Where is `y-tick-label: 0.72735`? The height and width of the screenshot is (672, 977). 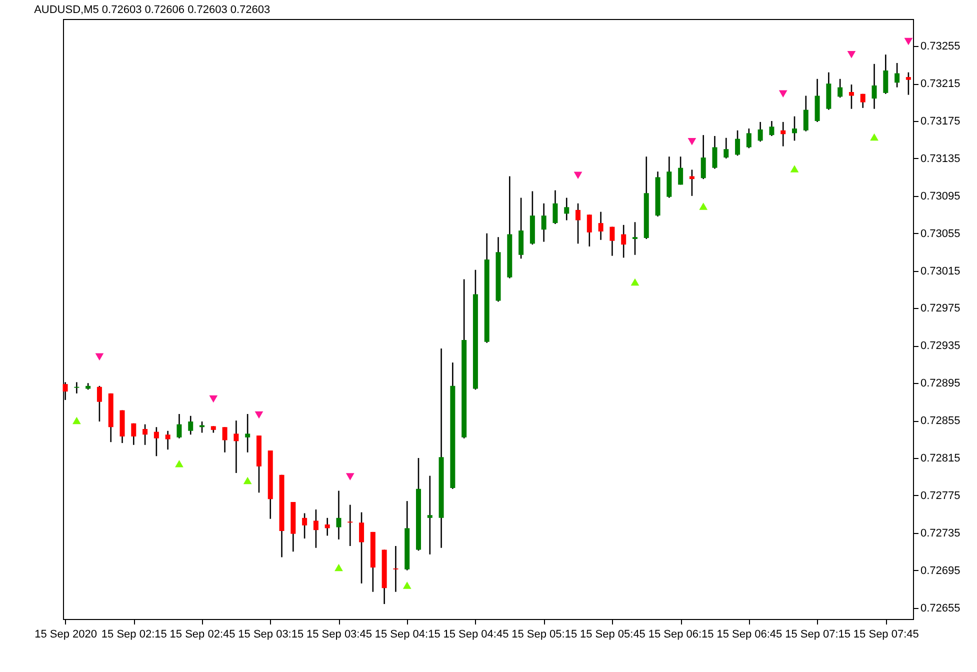
y-tick-label: 0.72735 is located at coordinates (940, 533).